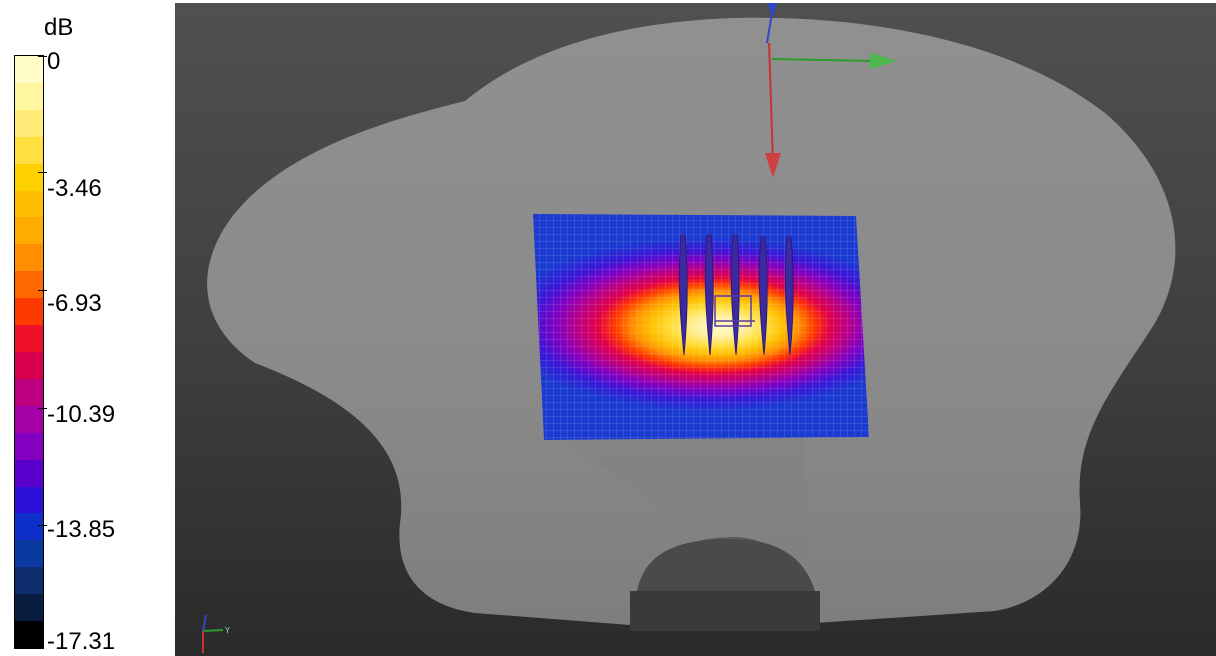 Image resolution: width=1216 pixels, height=656 pixels. What do you see at coordinates (831, 90) in the screenshot?
I see `orientation-axes` at bounding box center [831, 90].